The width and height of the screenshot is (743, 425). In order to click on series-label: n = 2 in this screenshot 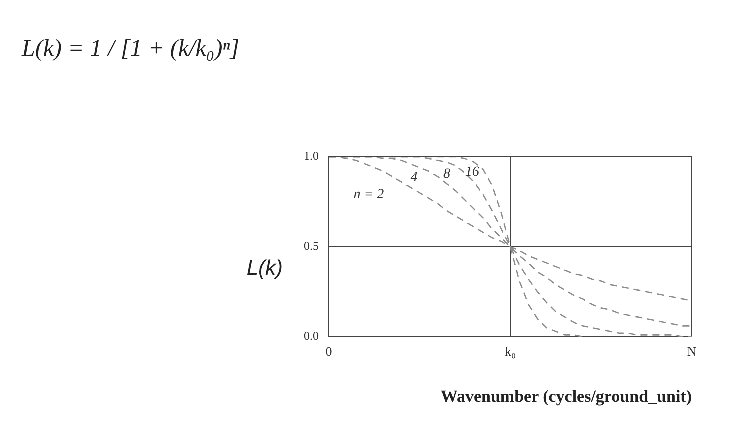, I will do `click(369, 194)`.